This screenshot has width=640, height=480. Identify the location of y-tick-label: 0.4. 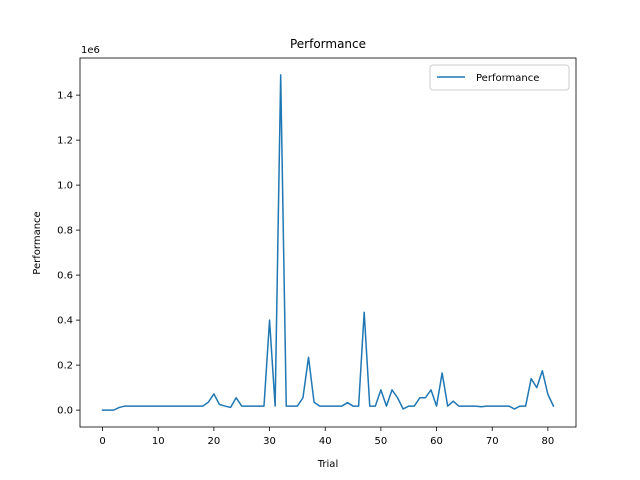
(65, 321).